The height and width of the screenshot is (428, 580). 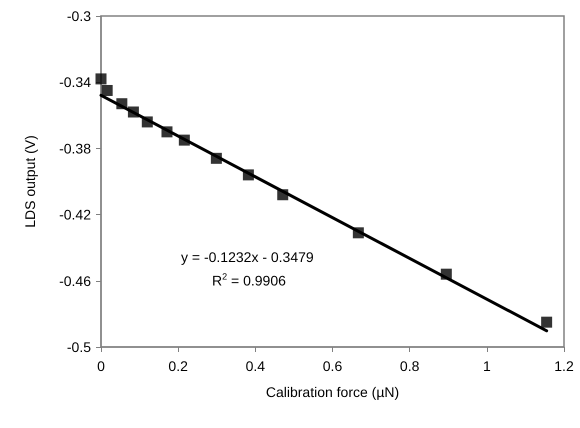 What do you see at coordinates (333, 392) in the screenshot?
I see `x-axis-title: Calibration force (µN)` at bounding box center [333, 392].